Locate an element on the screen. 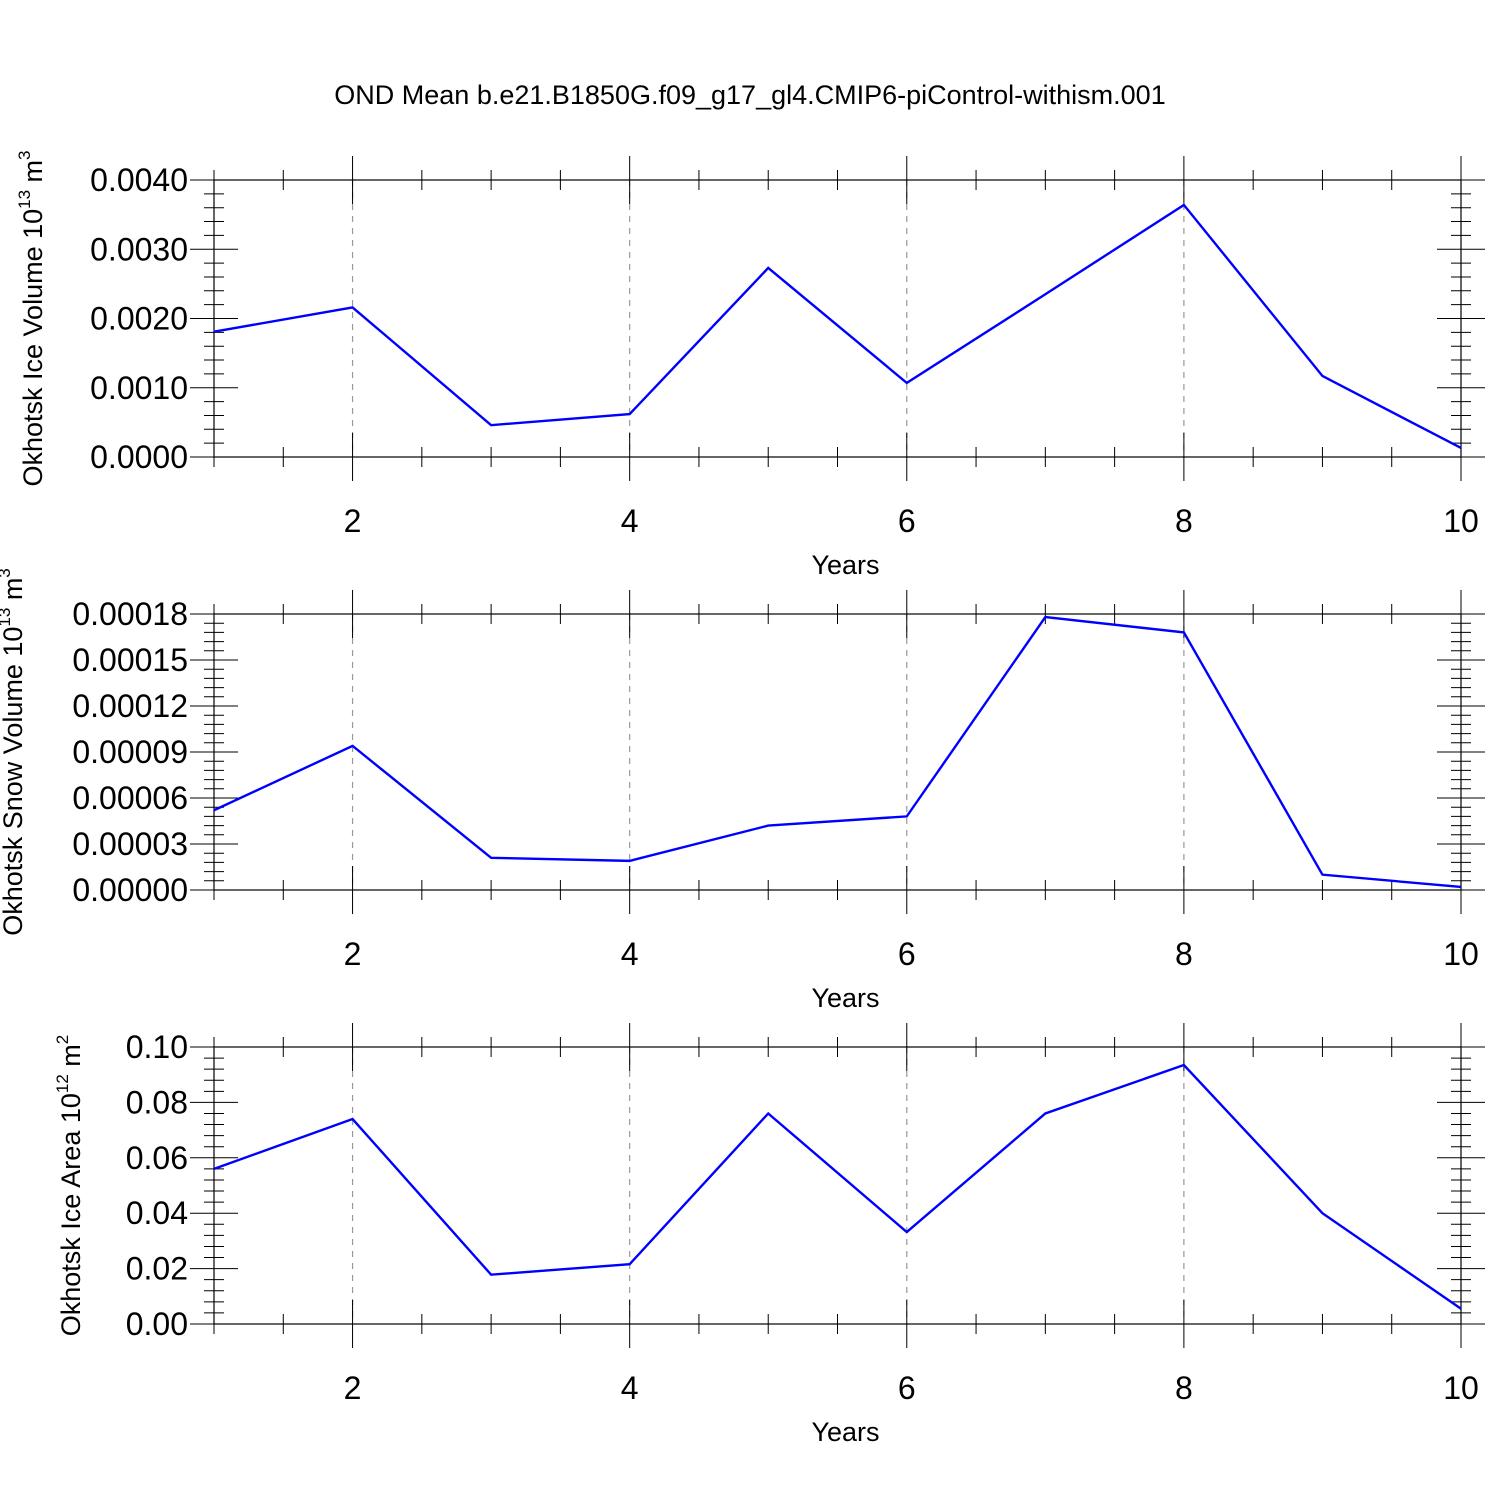 The width and height of the screenshot is (1500, 1500). y-tick-label: 0.0020 is located at coordinates (139, 319).